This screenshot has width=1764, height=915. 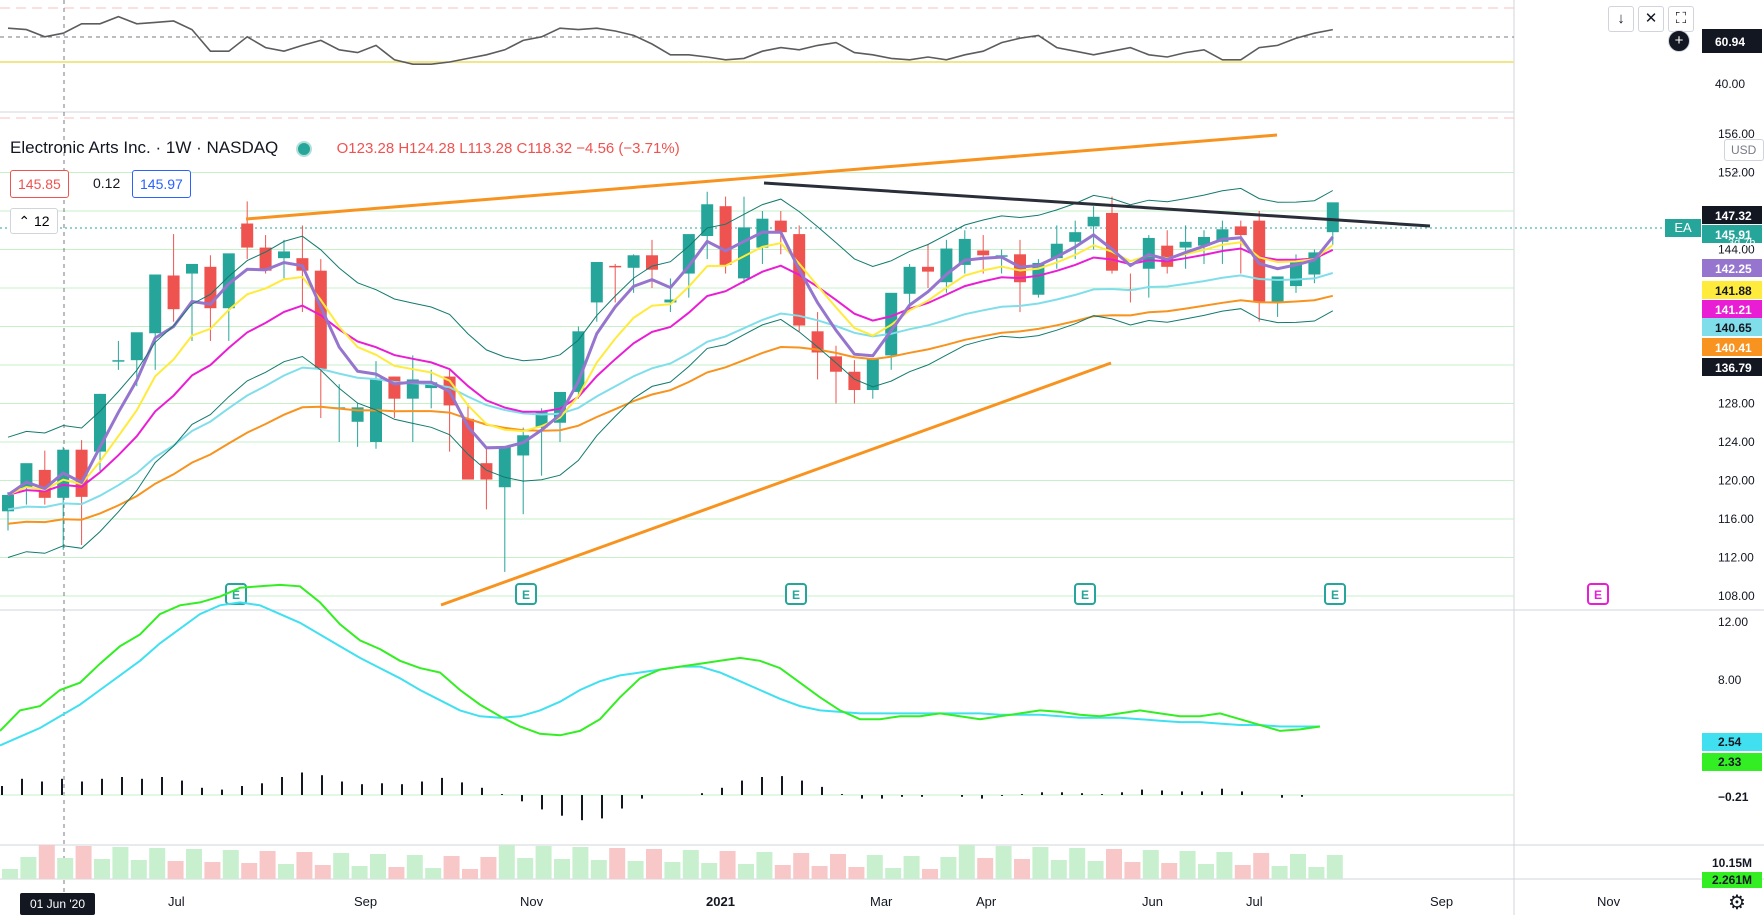 I want to click on change-value: −4.56 (−3.71%), so click(x=628, y=148).